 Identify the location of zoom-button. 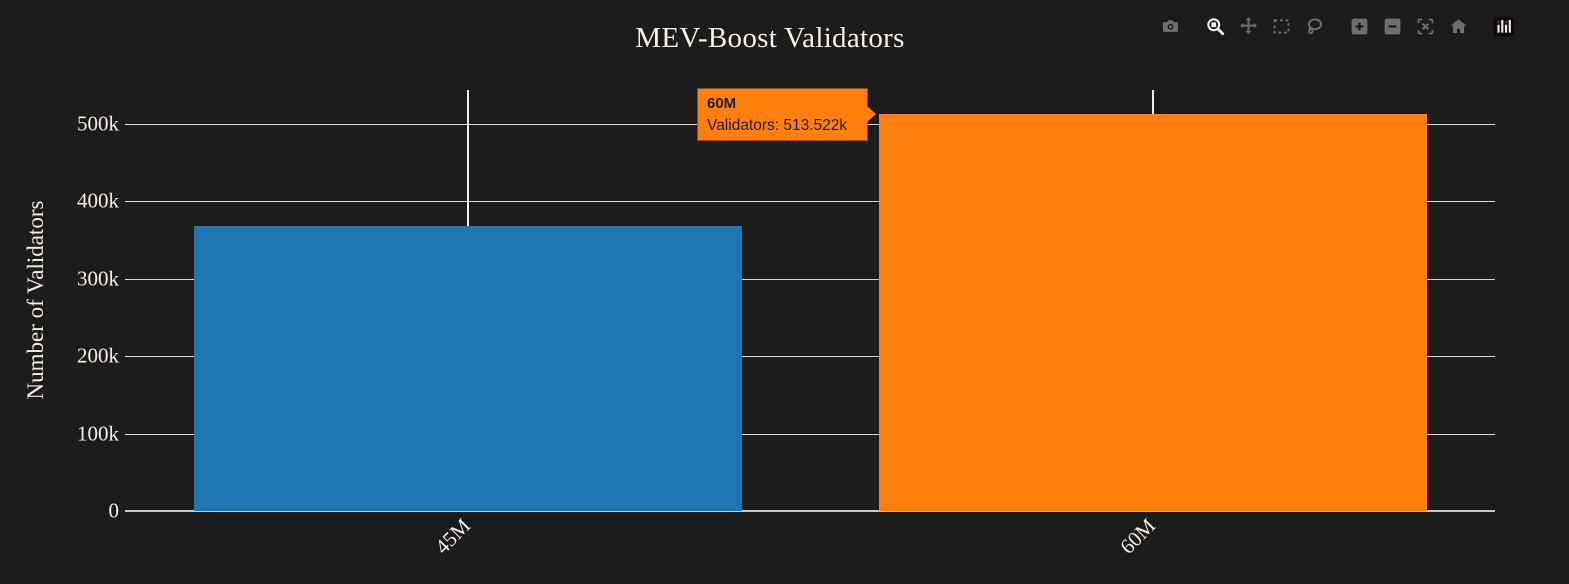
(1215, 26).